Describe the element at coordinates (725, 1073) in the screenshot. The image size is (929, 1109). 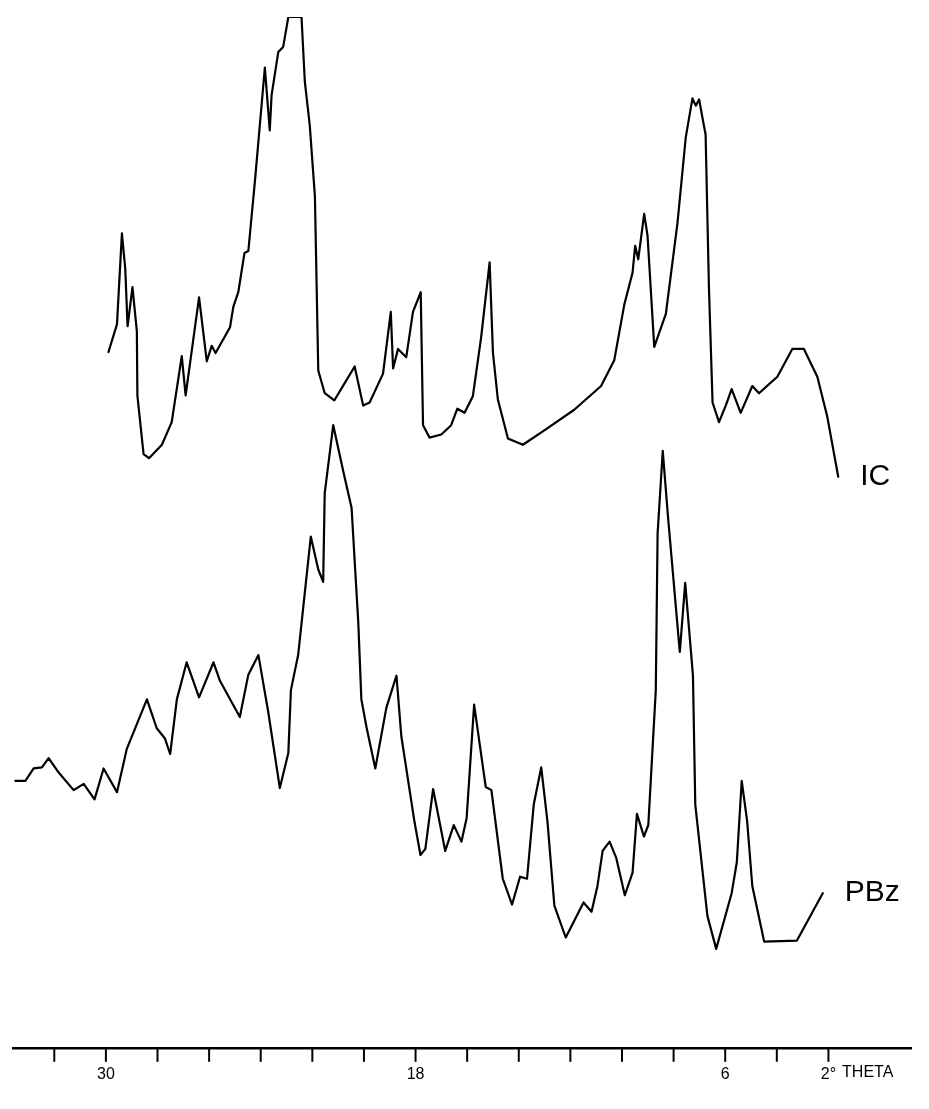
I see `x-tick-label: 6` at that location.